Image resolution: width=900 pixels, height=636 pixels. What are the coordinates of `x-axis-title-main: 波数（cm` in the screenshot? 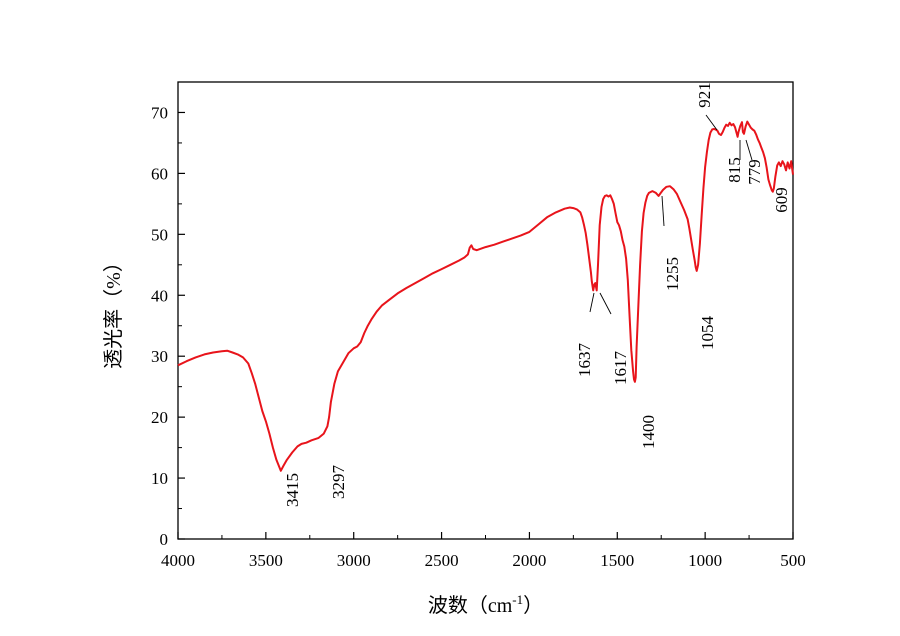 It's located at (470, 605).